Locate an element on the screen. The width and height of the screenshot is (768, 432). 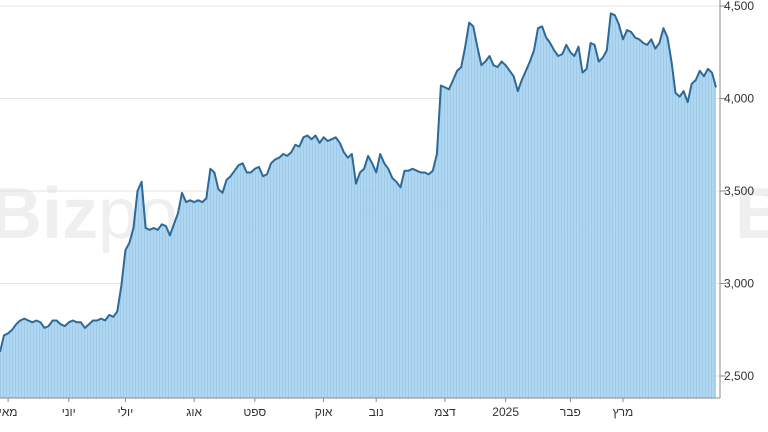
x-tick-label: יולי is located at coordinates (126, 412).